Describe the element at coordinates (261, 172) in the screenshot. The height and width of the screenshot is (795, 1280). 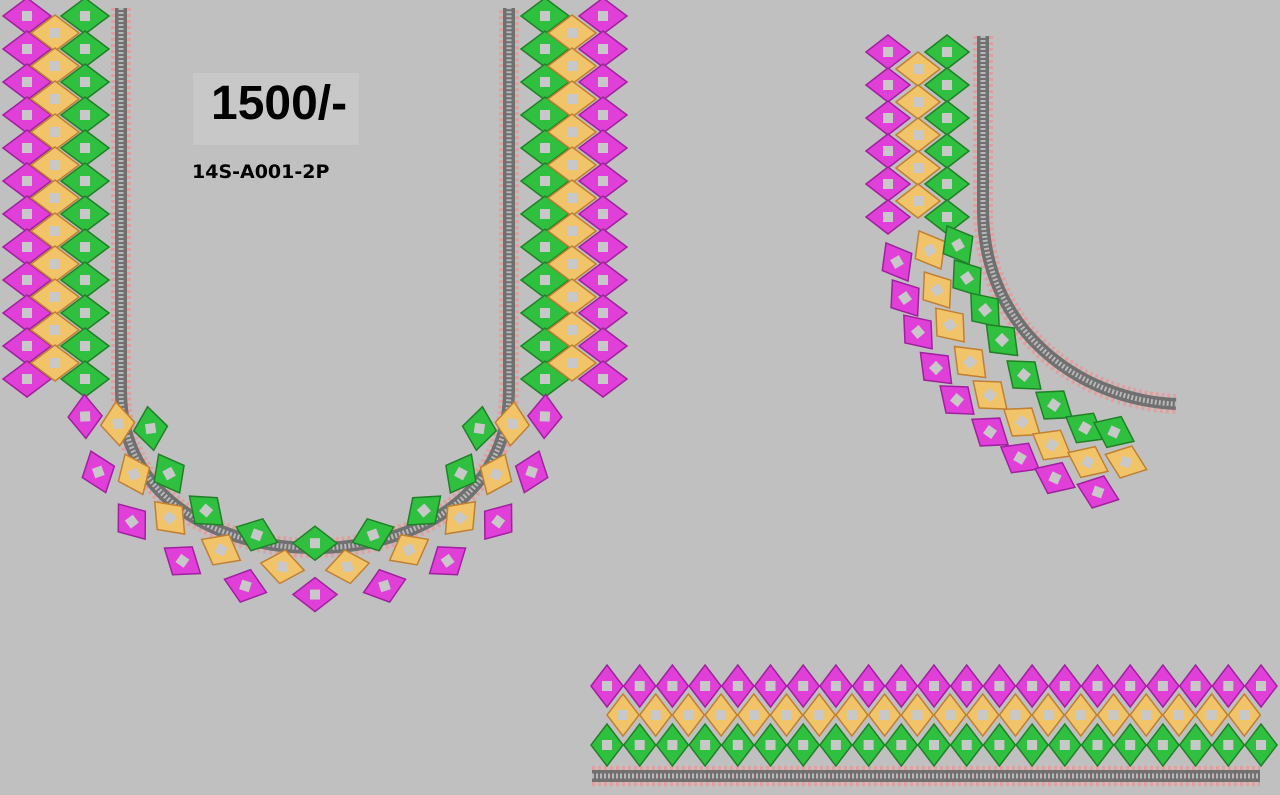
I see `design-code-label: 14S-A001-2P` at that location.